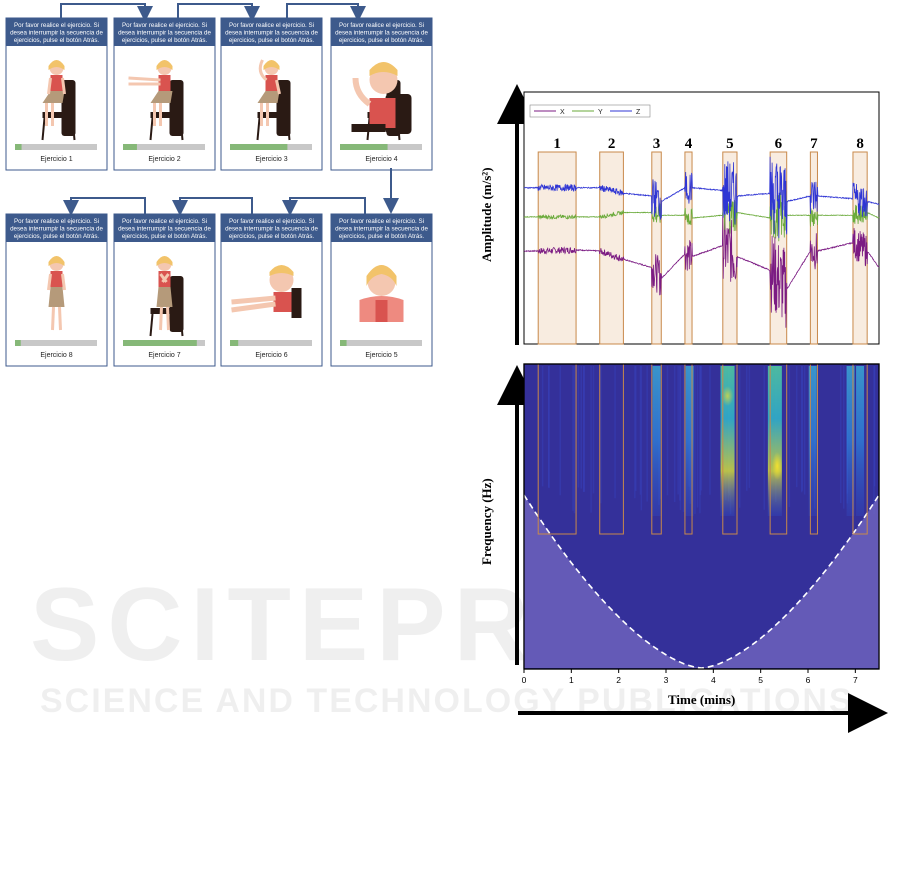 This screenshot has height=887, width=901. I want to click on spectrogram-content, so click(708, 441).